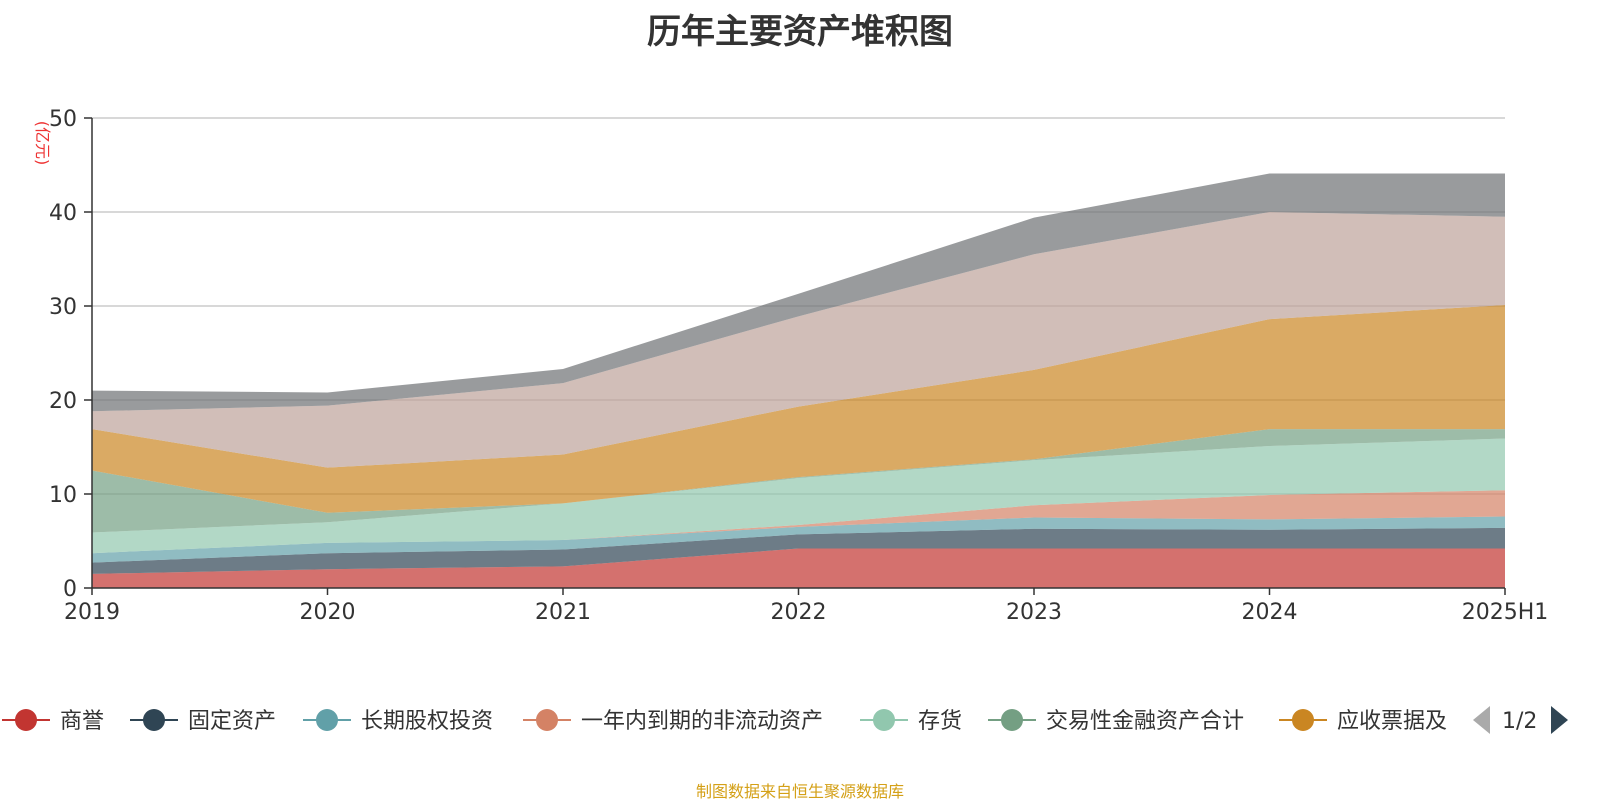  I want to click on x-tick-label: 2022, so click(799, 612).